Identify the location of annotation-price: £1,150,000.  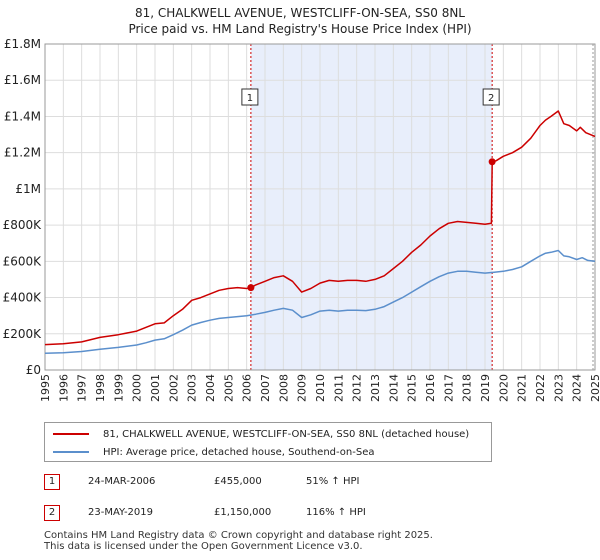
(243, 512).